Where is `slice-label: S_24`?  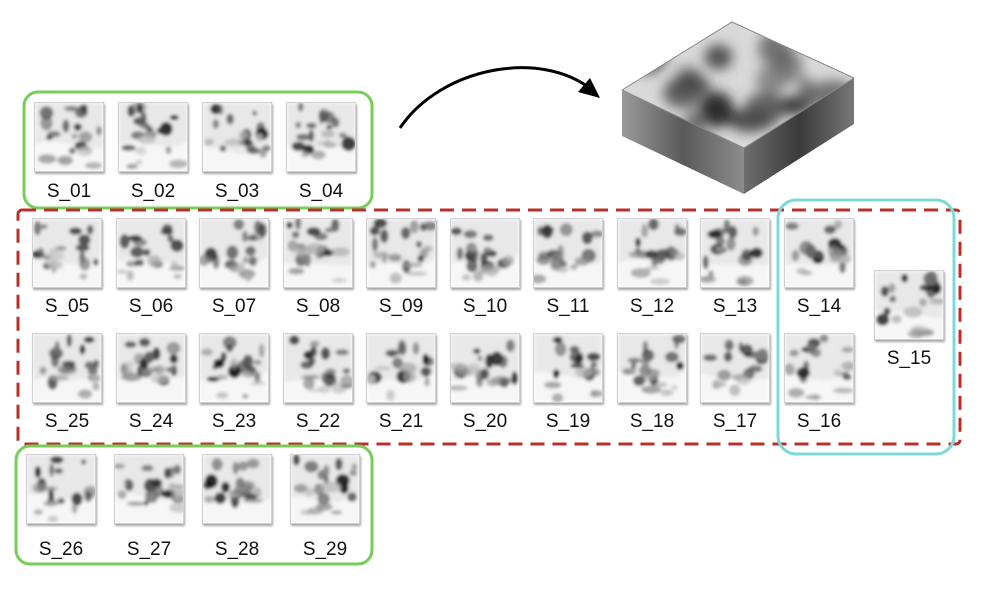
slice-label: S_24 is located at coordinates (151, 421).